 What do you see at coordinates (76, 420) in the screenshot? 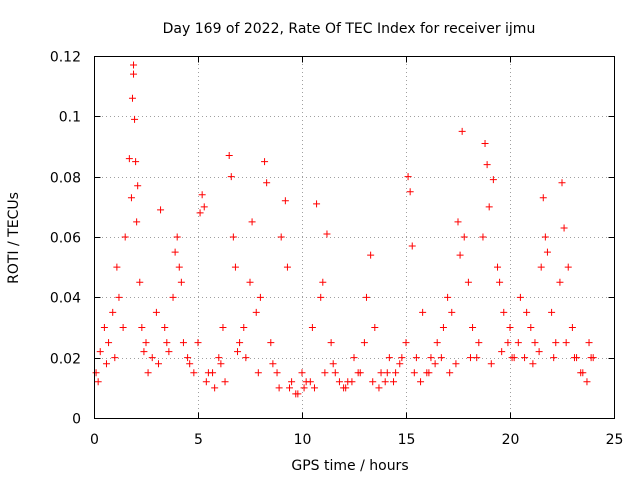
I see `y-tick-label: 0` at bounding box center [76, 420].